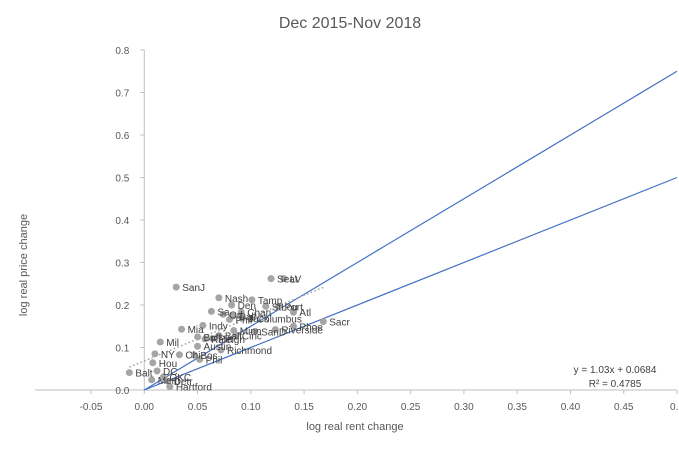  What do you see at coordinates (214, 360) in the screenshot?
I see `point-label: Phil` at bounding box center [214, 360].